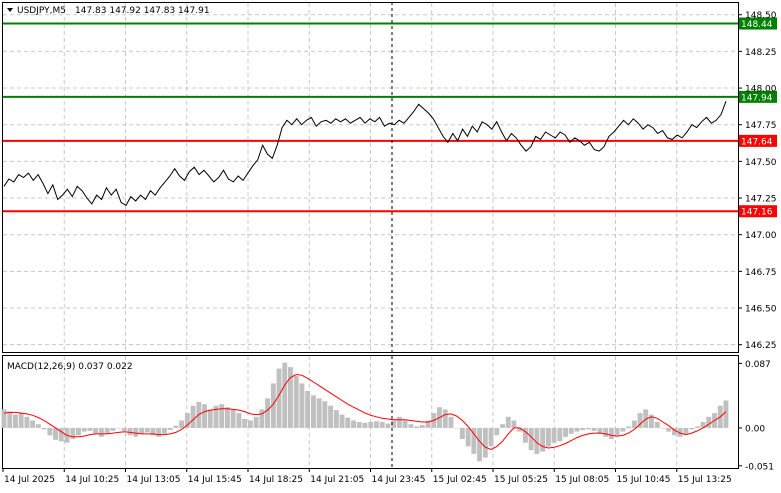 This screenshot has height=493, width=781. What do you see at coordinates (761, 200) in the screenshot?
I see `y-tick-label: 147.25` at bounding box center [761, 200].